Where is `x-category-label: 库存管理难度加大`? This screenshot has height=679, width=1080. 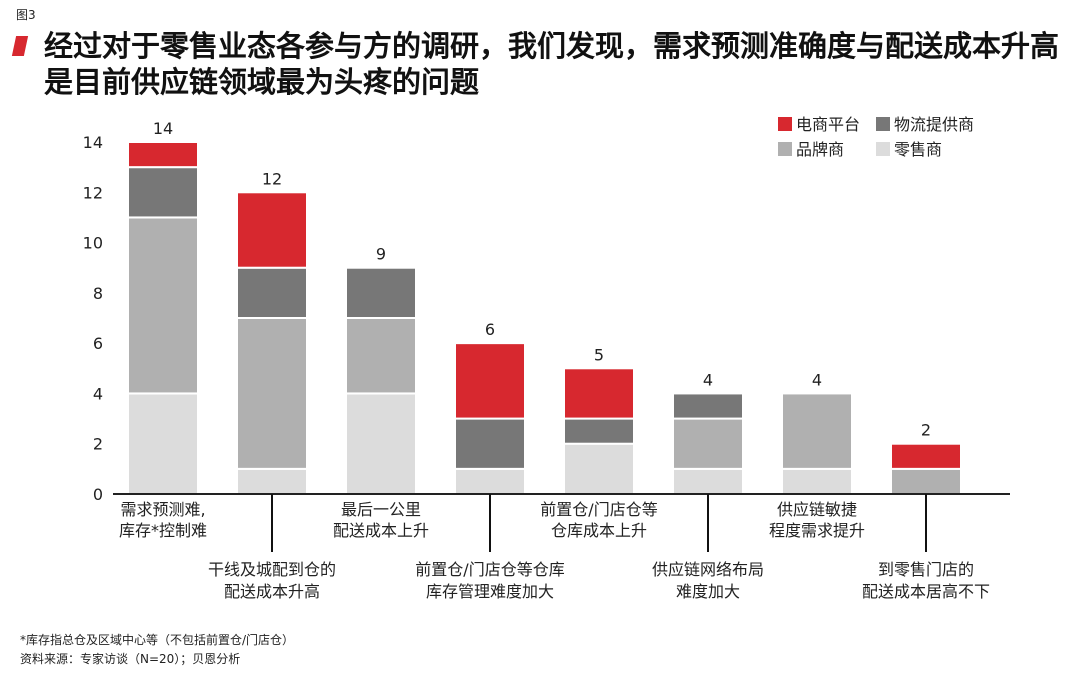
x-category-label: 库存管理难度加大 is located at coordinates (490, 591).